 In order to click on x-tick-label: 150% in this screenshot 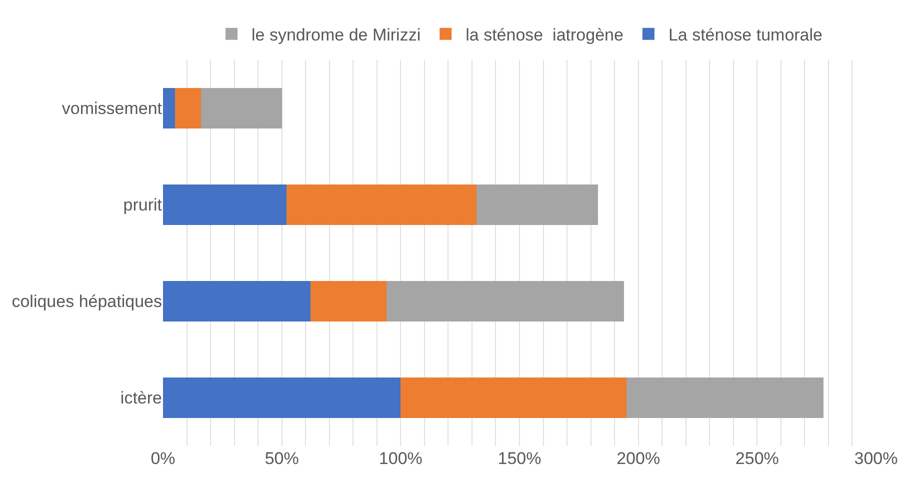, I will do `click(520, 458)`.